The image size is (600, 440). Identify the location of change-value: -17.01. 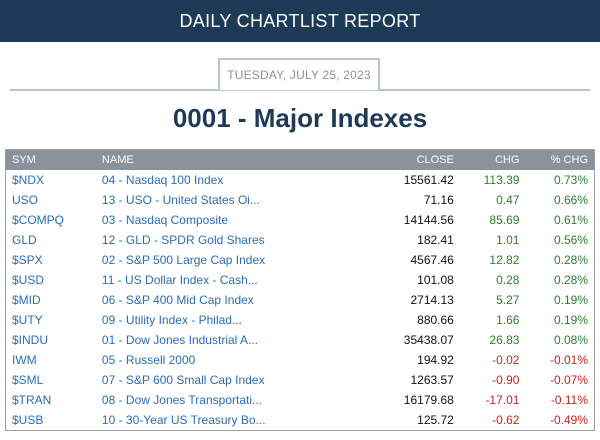
(502, 400).